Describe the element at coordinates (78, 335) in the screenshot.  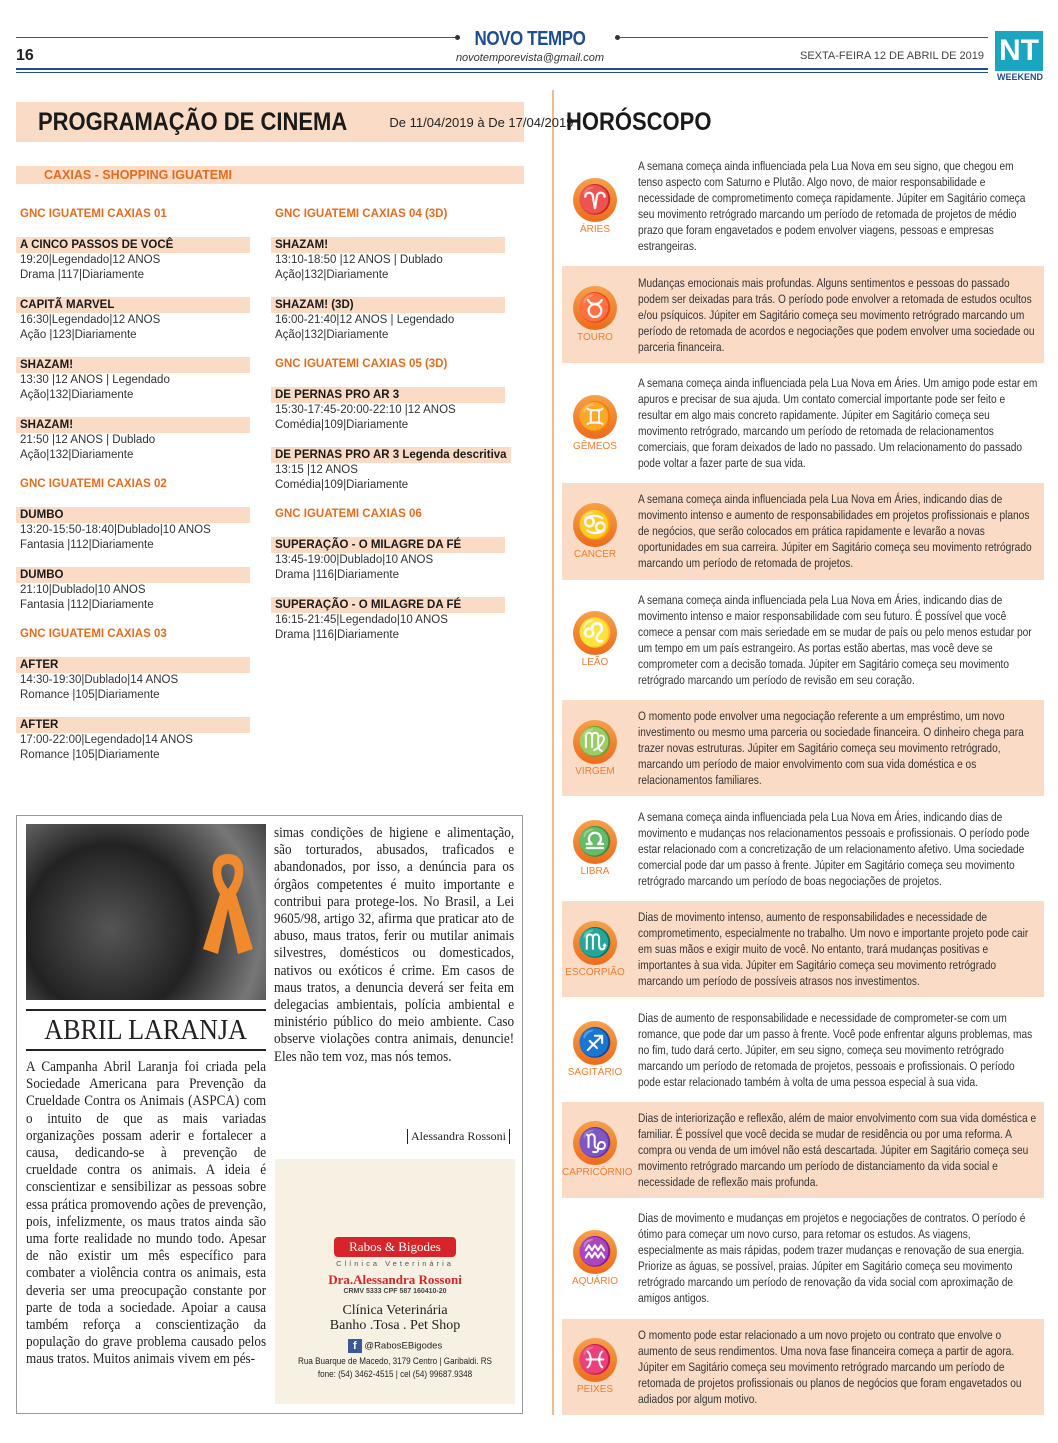
I see `film-details: Ação |123|Diariamente` at that location.